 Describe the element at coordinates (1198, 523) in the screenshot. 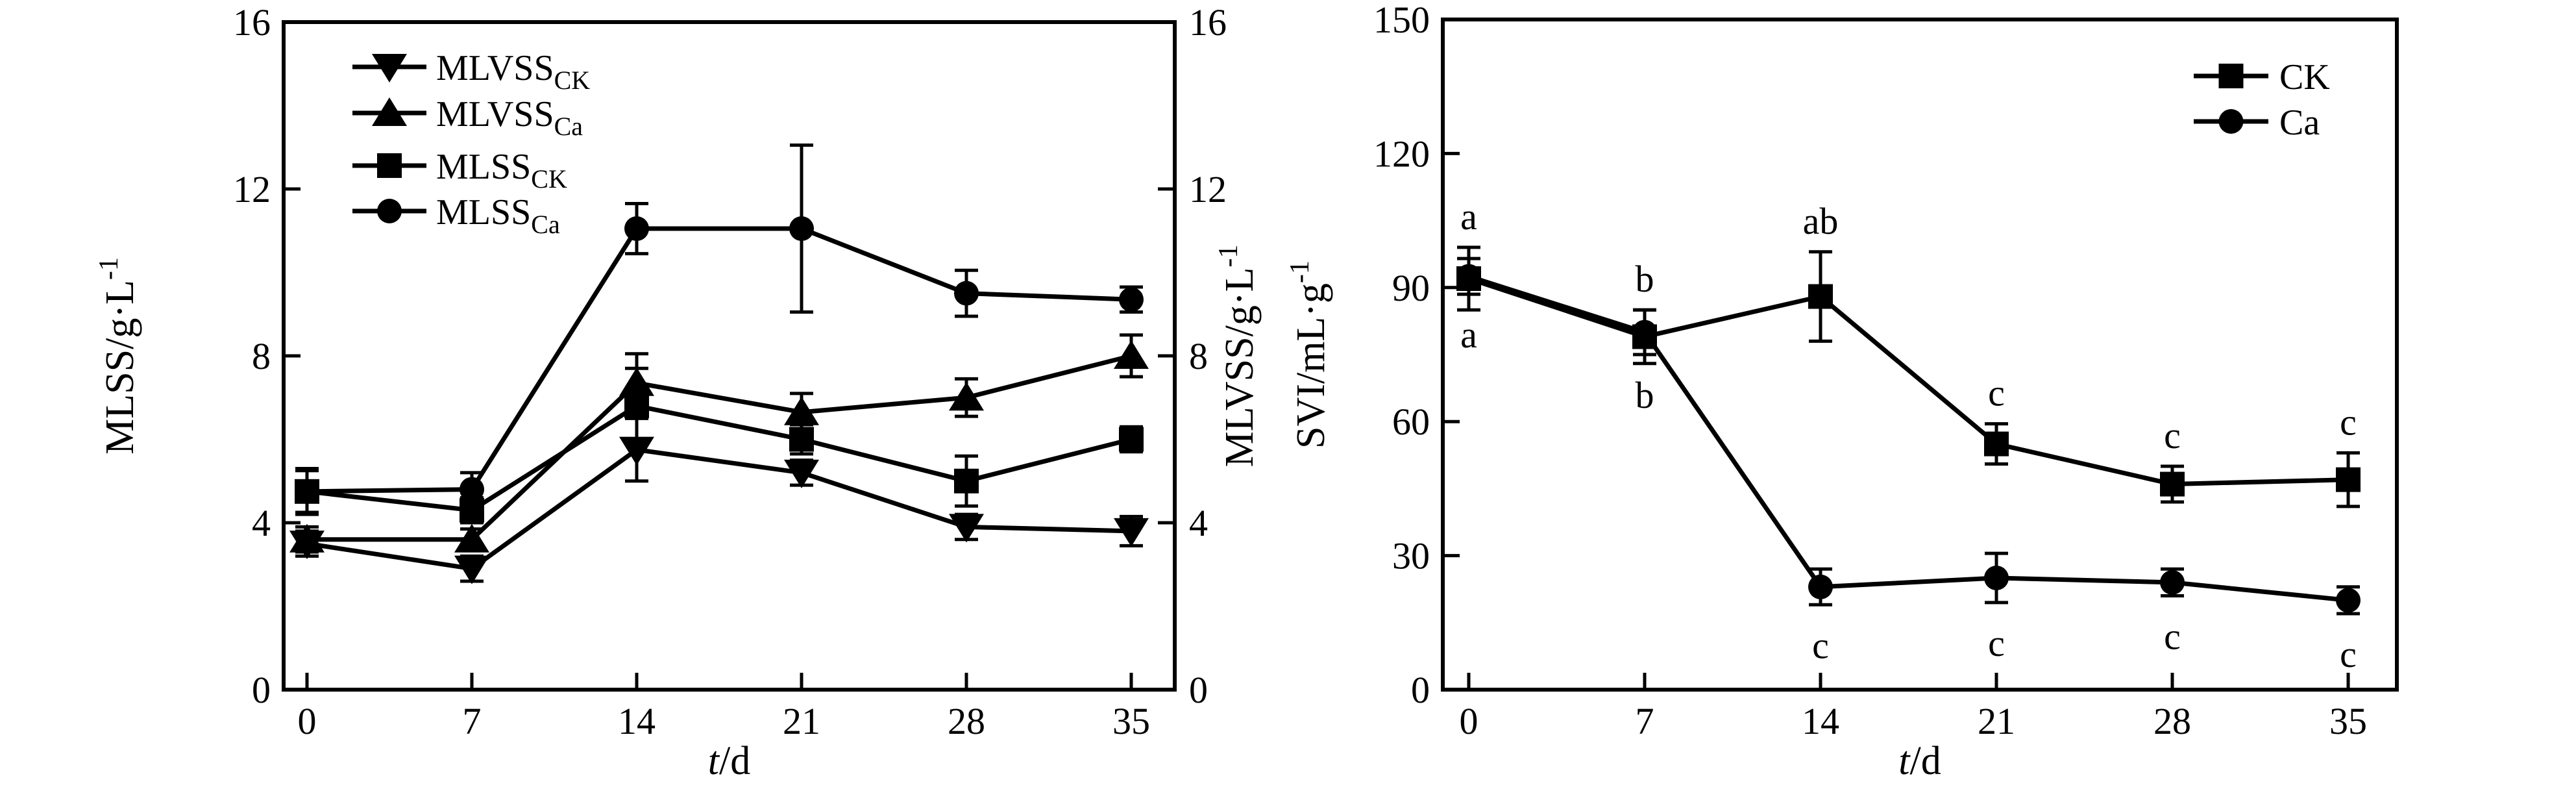

I see `y-tick-label-right: 4` at that location.